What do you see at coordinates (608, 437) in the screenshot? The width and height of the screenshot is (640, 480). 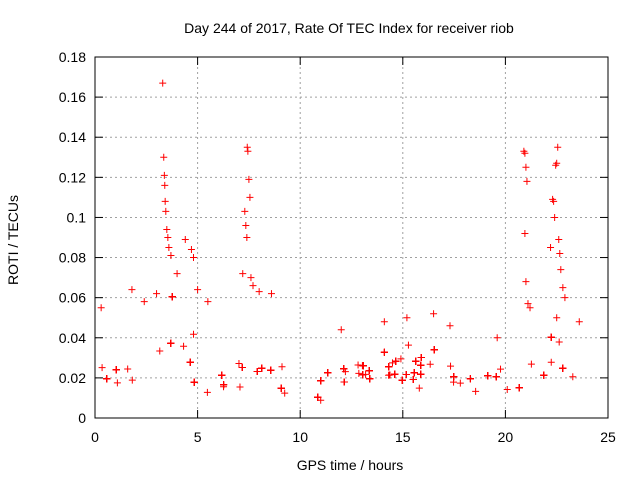 I see `x-tick-label: 25` at bounding box center [608, 437].